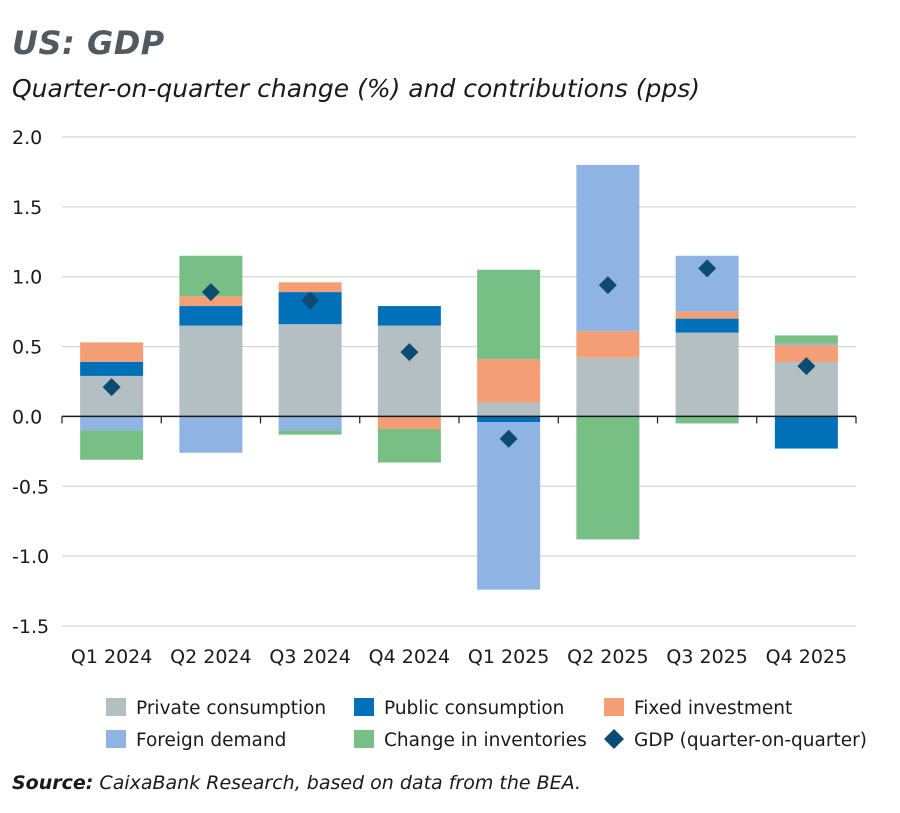 The image size is (900, 813). I want to click on legend-label: Private consumption, so click(231, 708).